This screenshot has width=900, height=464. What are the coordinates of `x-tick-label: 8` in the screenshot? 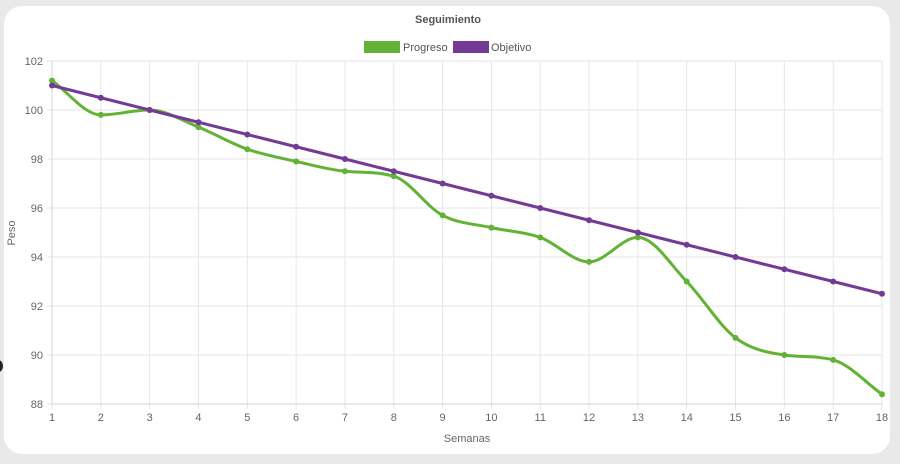 It's located at (394, 418).